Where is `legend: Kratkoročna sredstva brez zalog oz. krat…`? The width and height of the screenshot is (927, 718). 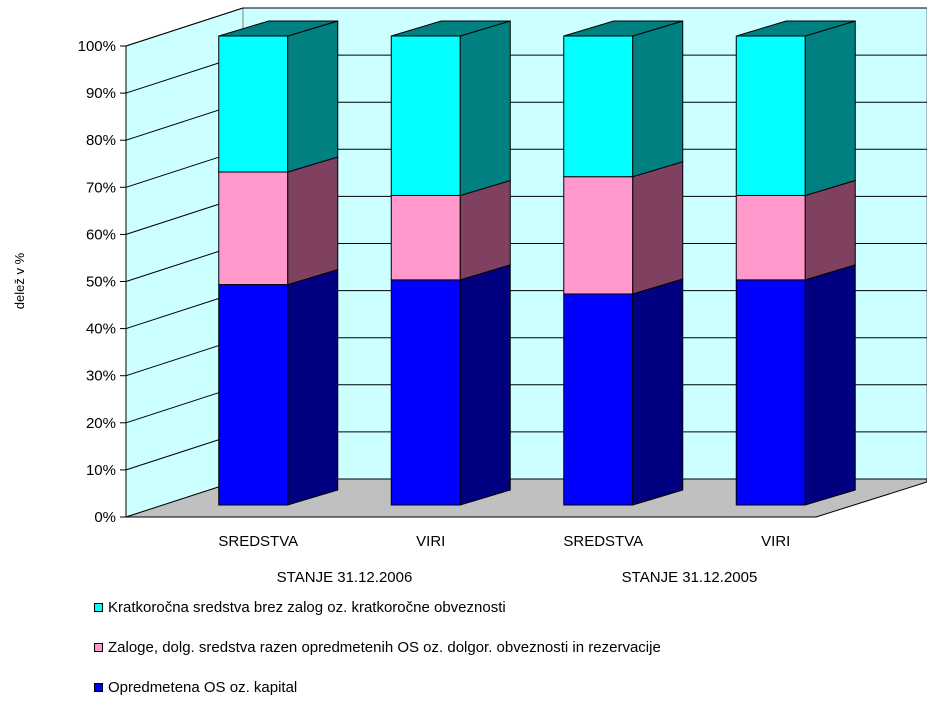
legend: Kratkoročna sredstva brez zalog oz. krat… is located at coordinates (377, 658).